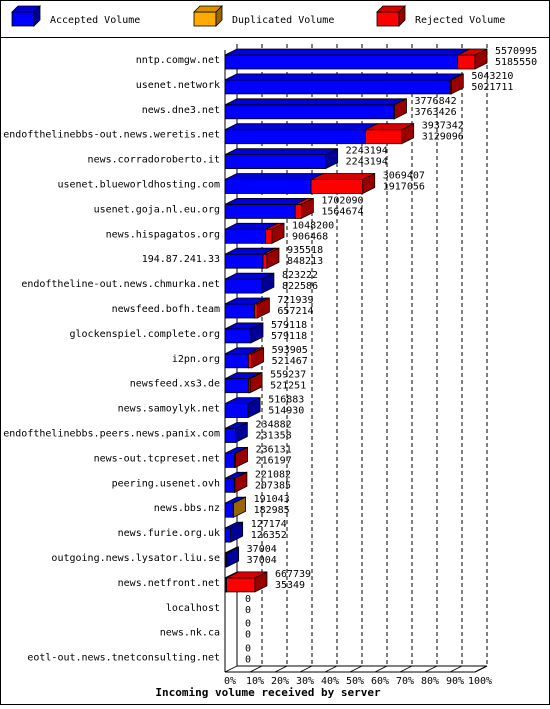 The image size is (550, 709). Describe the element at coordinates (430, 681) in the screenshot. I see `x-tick-label: 80%` at that location.